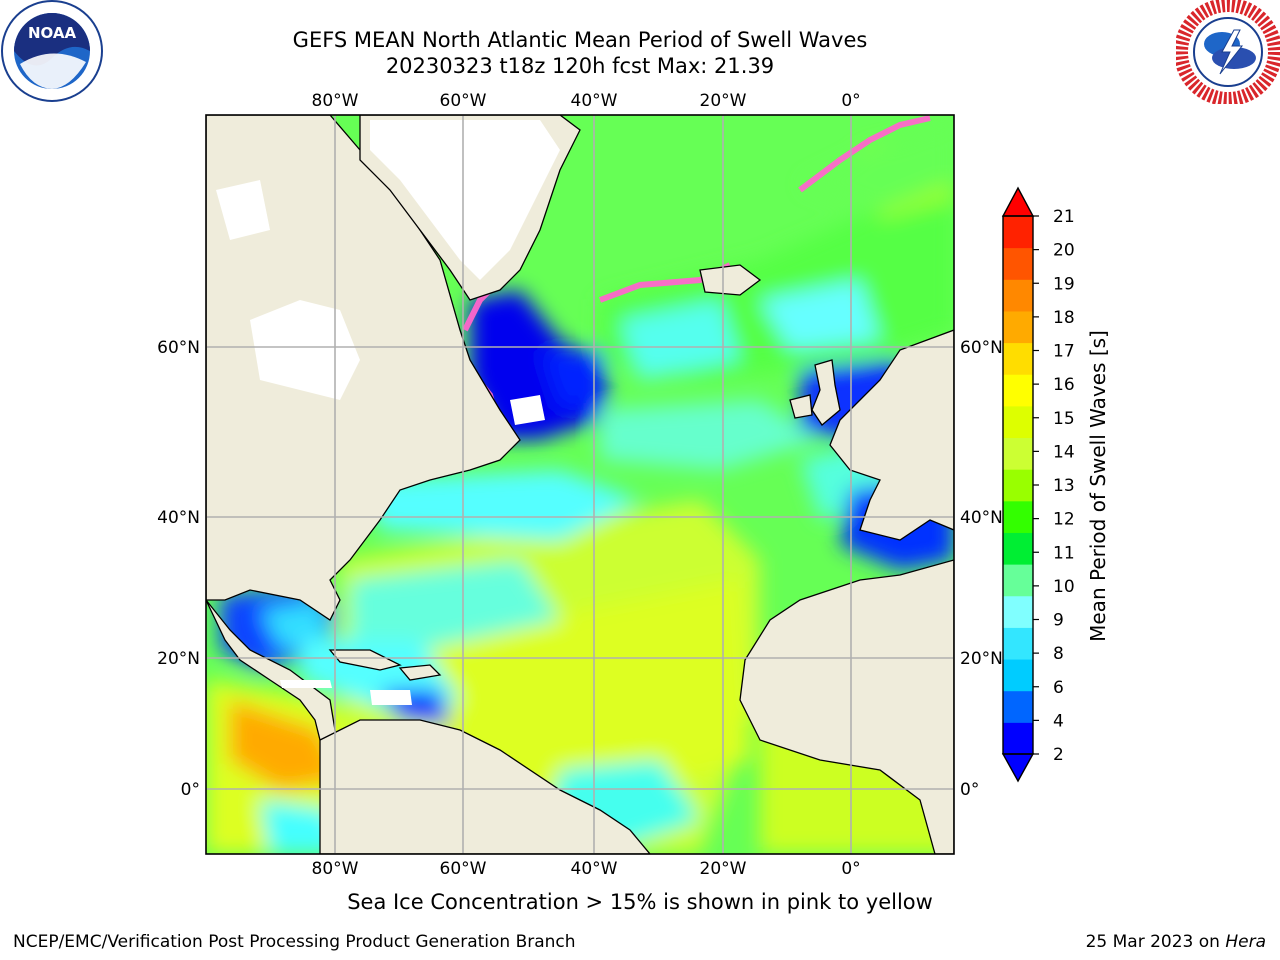  What do you see at coordinates (846, 706) in the screenshot?
I see `land-africa` at bounding box center [846, 706].